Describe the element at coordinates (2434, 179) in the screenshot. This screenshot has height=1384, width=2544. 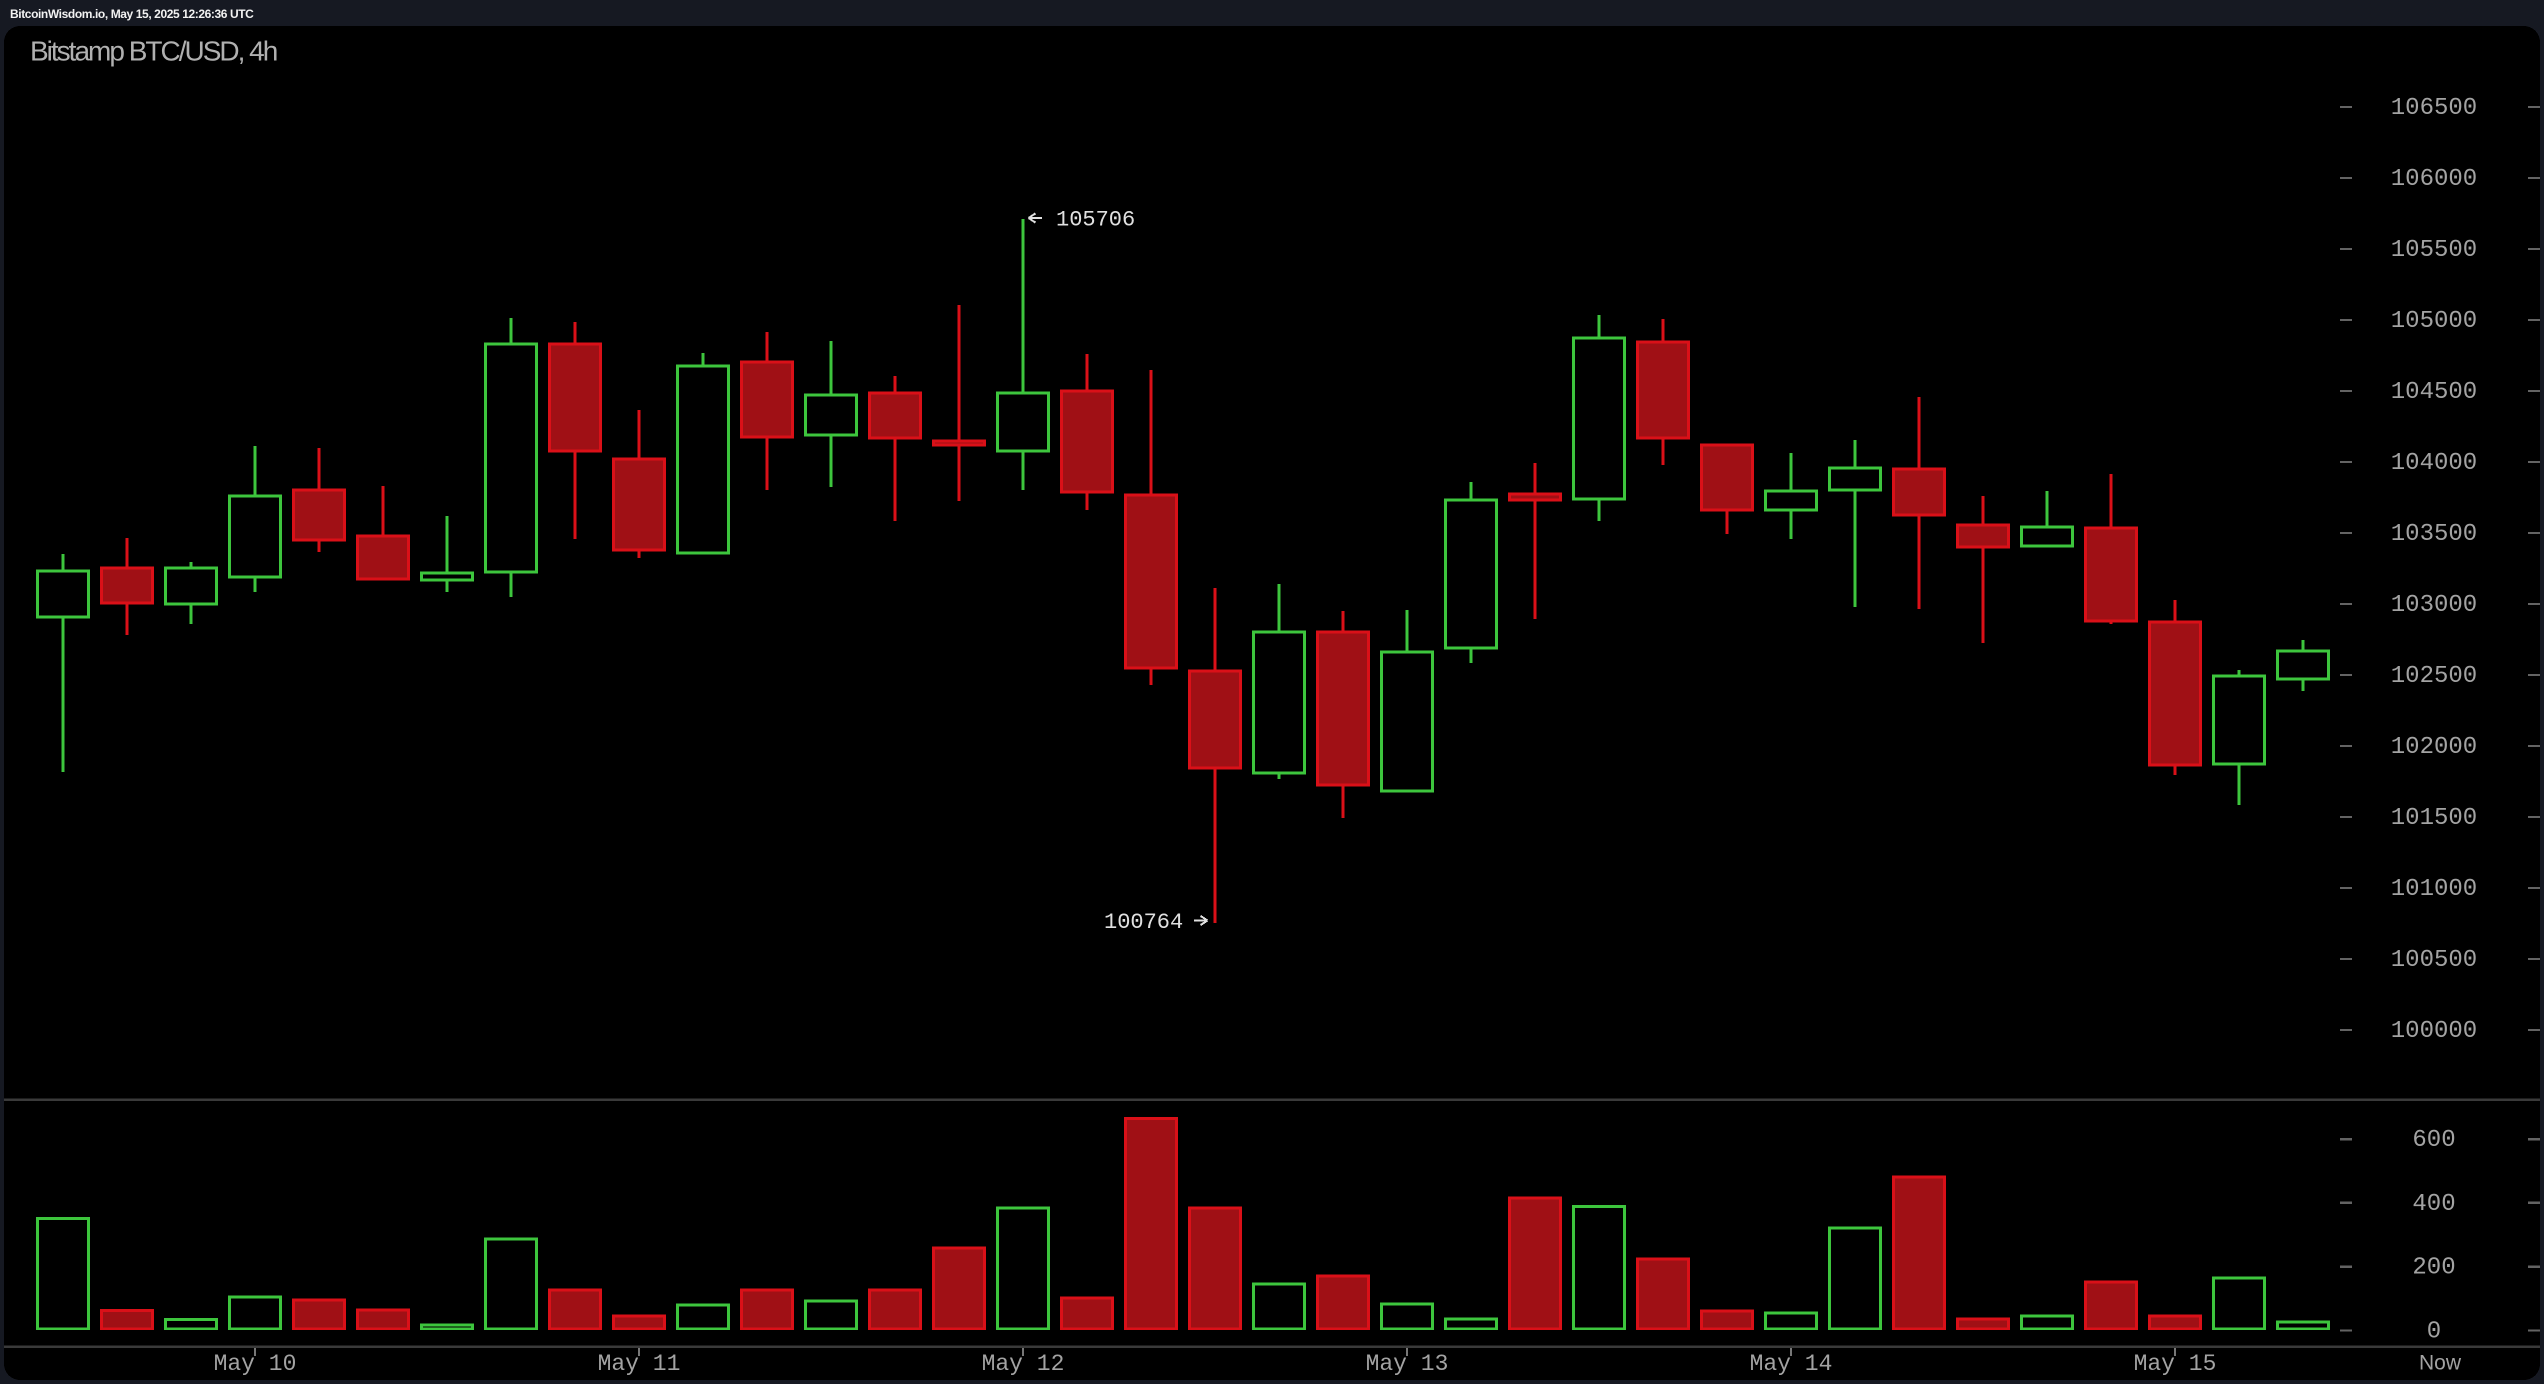
I see `svg-text: 106000` at that location.